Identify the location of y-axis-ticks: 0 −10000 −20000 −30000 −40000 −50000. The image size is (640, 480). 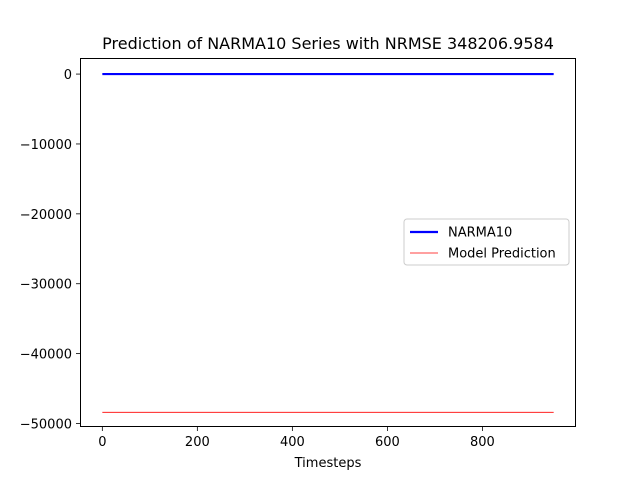
(50, 250).